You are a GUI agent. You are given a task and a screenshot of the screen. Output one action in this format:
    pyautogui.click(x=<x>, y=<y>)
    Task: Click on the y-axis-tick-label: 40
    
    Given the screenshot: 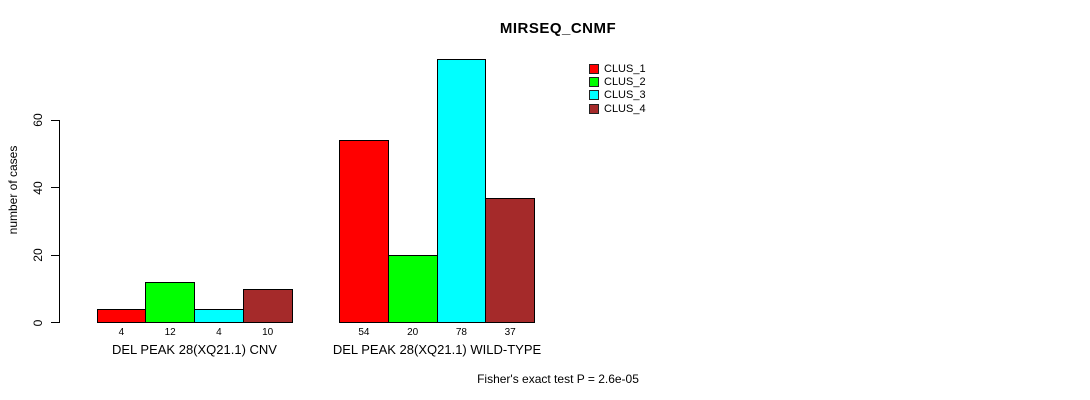 What is the action you would take?
    pyautogui.click(x=38, y=187)
    